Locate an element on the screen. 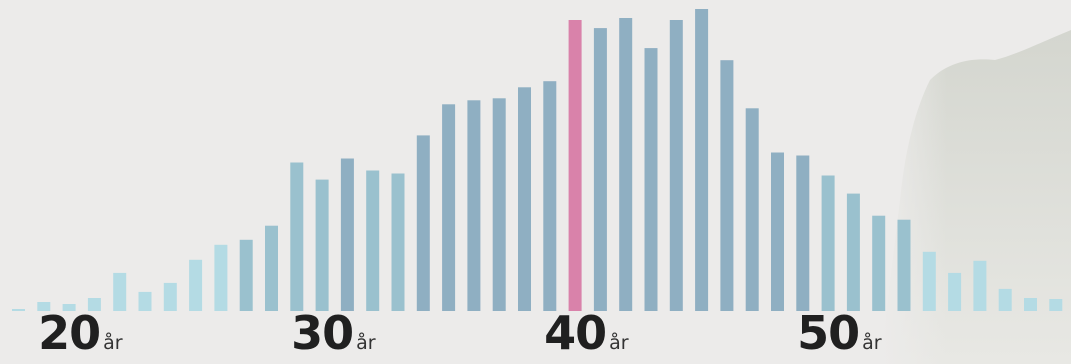  age-label-30: 30 år is located at coordinates (333, 333).